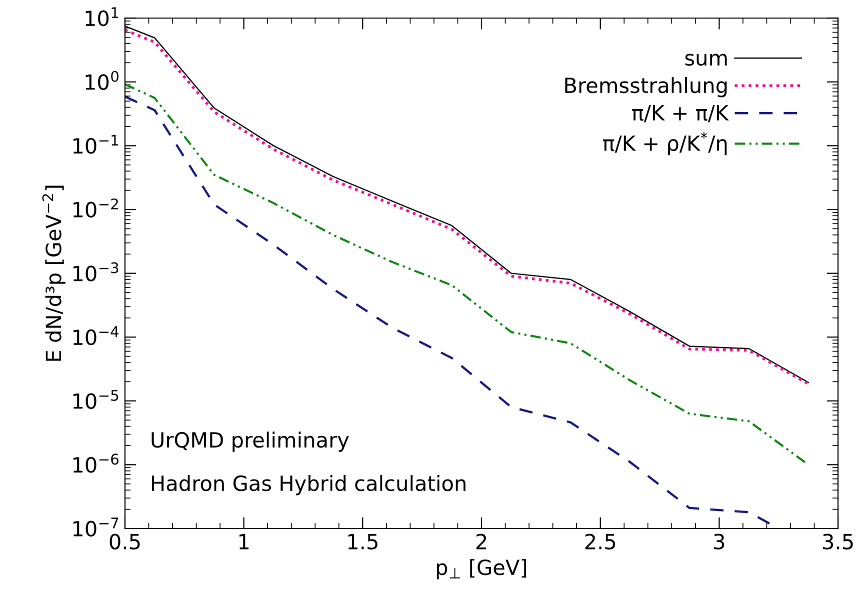 This screenshot has height=604, width=856. What do you see at coordinates (95, 144) in the screenshot?
I see `y-tick-label: 10$^{−1}$` at bounding box center [95, 144].